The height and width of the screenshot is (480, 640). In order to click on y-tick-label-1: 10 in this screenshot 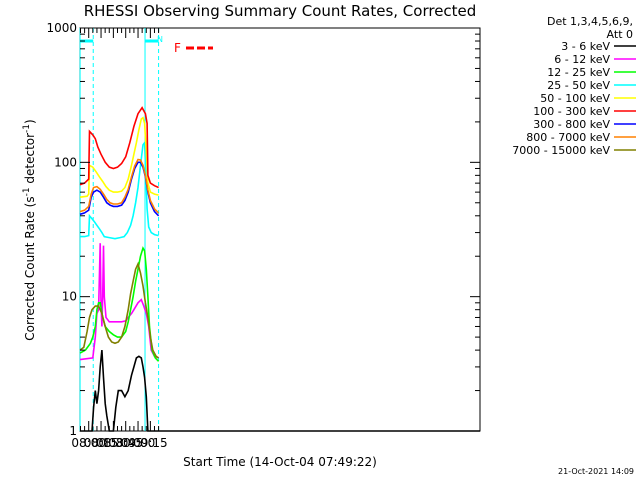, I will do `click(69, 297)`.